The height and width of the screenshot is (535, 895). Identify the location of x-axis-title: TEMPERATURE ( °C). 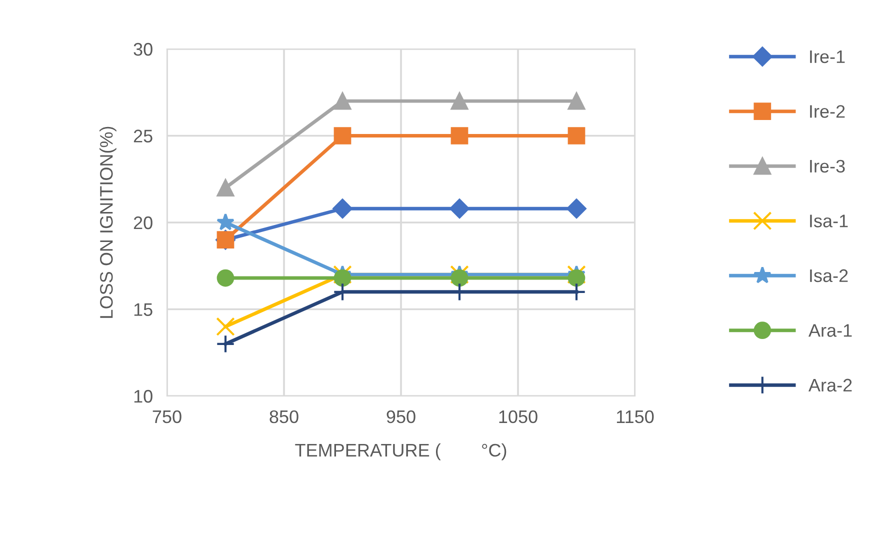
(400, 451).